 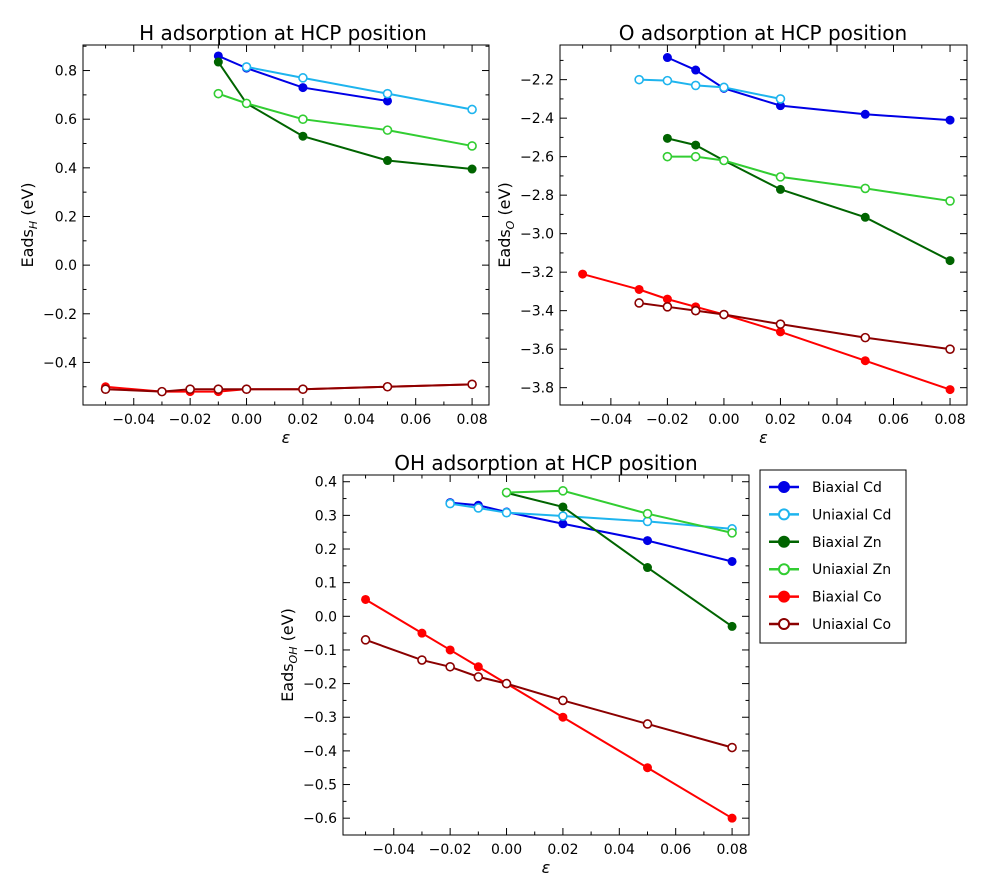 What do you see at coordinates (320, 819) in the screenshot?
I see `y-tick-label: −0.6` at bounding box center [320, 819].